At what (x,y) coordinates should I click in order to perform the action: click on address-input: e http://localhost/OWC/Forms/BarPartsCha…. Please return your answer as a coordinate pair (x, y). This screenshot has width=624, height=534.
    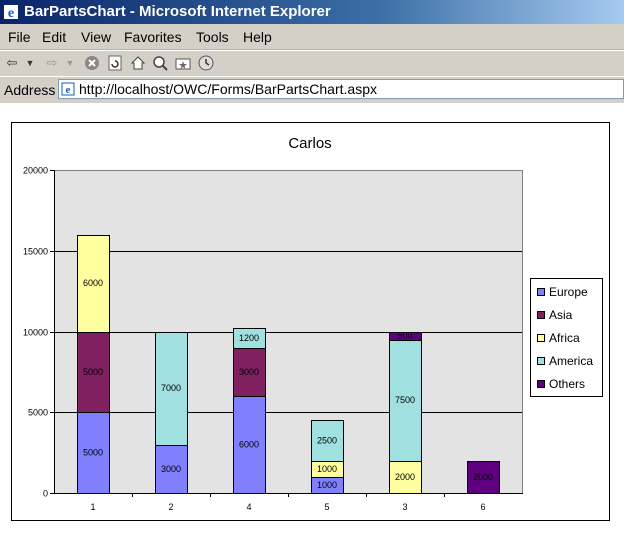
    Looking at the image, I should click on (341, 89).